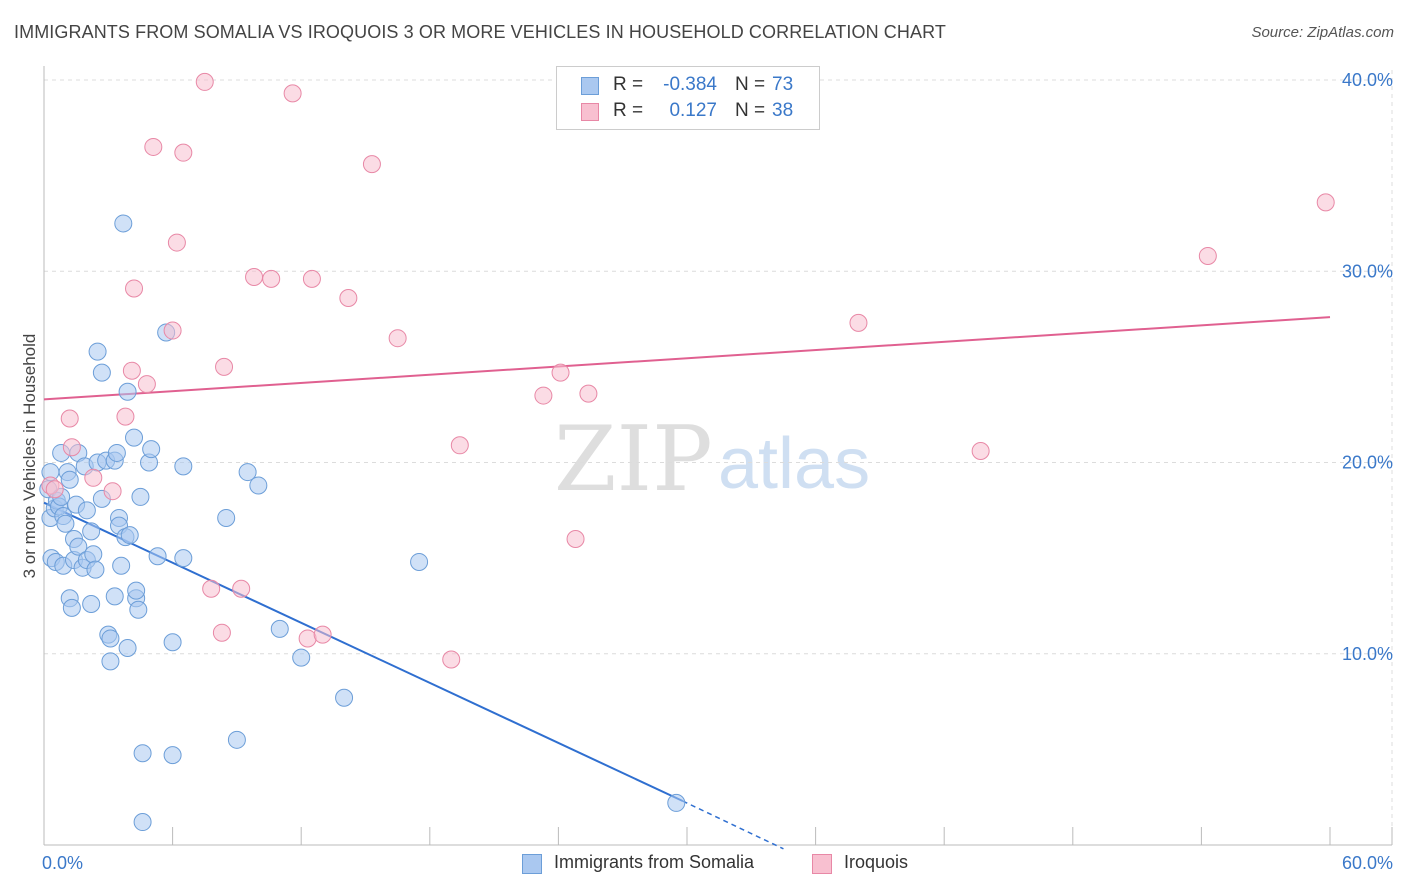 This screenshot has height=892, width=1406. I want to click on watermark-zip: ZIP, so click(633, 459).